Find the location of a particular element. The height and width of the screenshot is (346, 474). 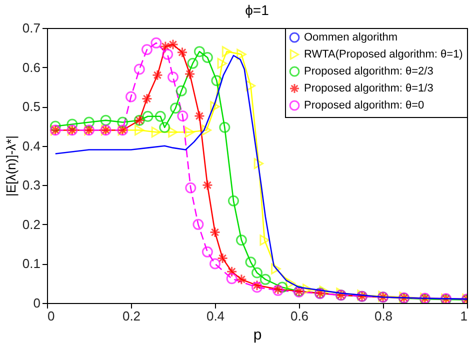

y-tick-label: 0.5 is located at coordinates (31, 106).